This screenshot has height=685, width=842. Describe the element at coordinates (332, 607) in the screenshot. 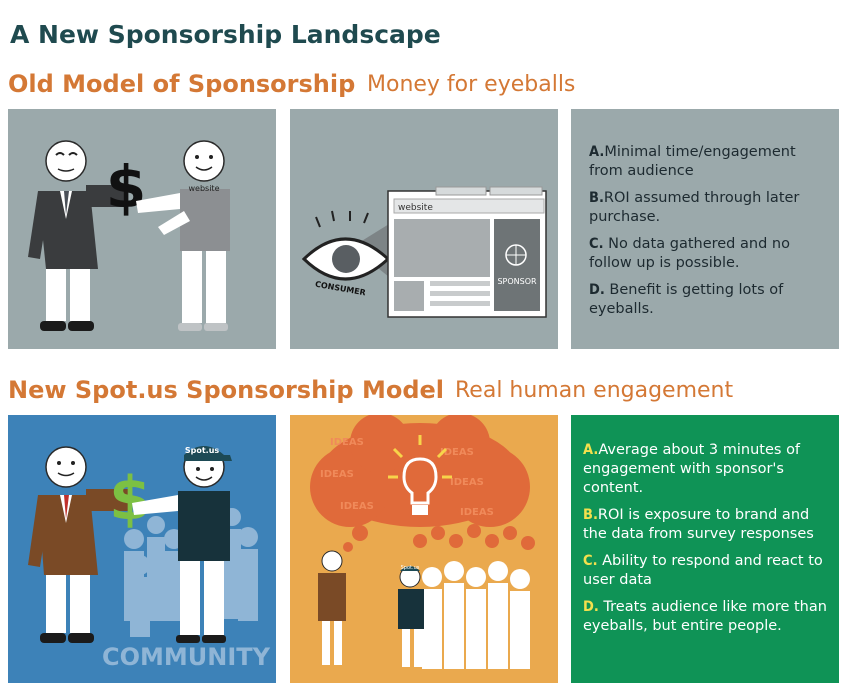

I see `small-sponsor-figure` at that location.